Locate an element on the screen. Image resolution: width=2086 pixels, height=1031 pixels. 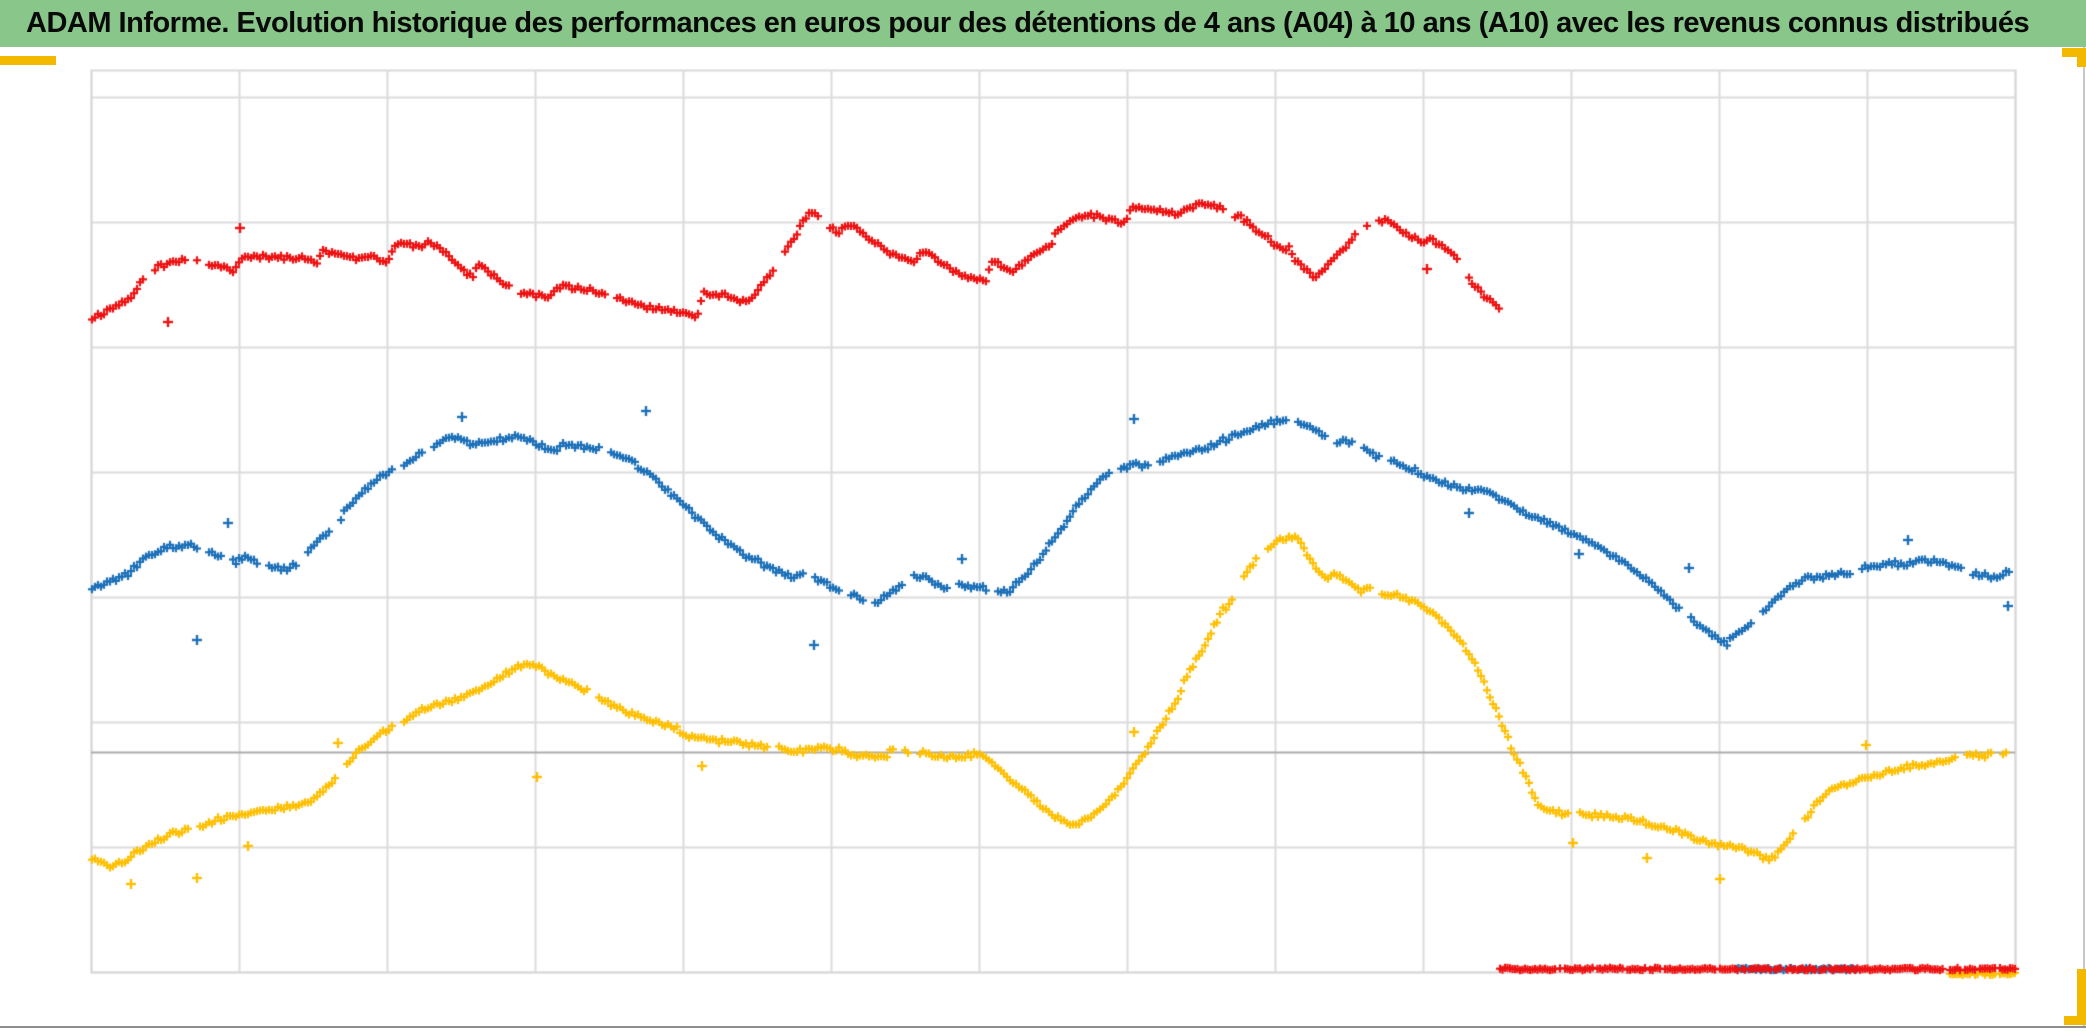
selection-corner-bottom-right-vertical is located at coordinates (2081, 997).